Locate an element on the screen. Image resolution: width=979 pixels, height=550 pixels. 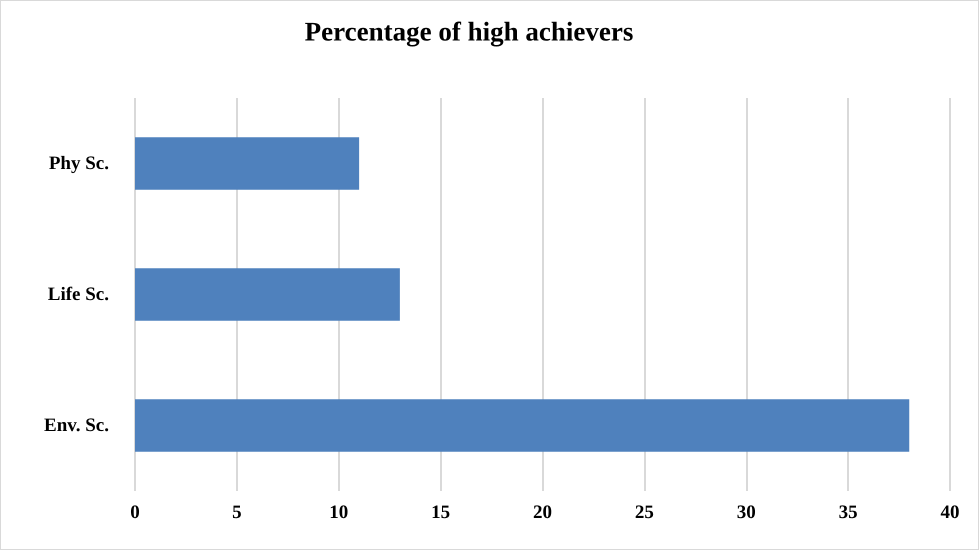
x-tick-label: 35 is located at coordinates (848, 512).